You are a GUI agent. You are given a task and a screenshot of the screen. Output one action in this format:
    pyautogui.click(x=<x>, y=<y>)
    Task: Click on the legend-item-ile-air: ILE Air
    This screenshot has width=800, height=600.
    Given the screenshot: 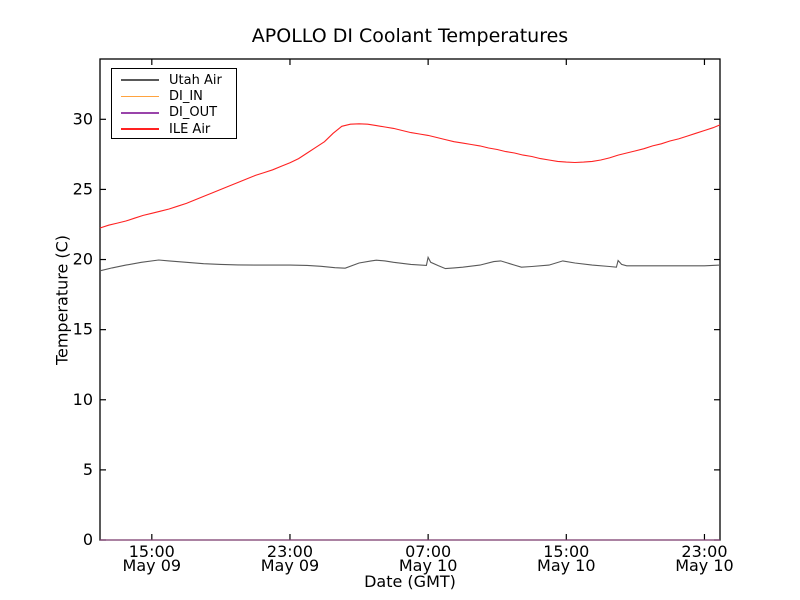 What is the action you would take?
    pyautogui.click(x=174, y=129)
    